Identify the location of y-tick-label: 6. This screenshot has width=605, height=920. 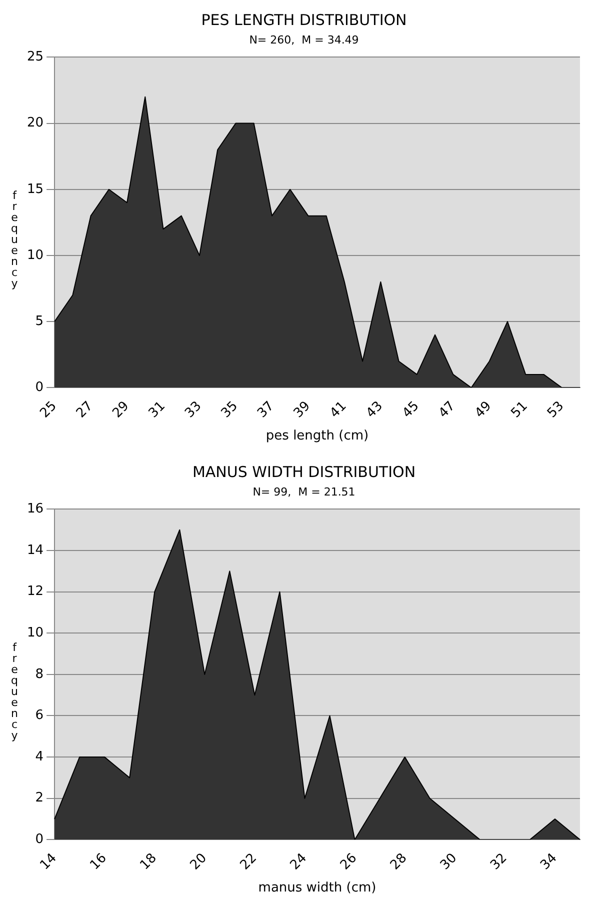
(39, 716).